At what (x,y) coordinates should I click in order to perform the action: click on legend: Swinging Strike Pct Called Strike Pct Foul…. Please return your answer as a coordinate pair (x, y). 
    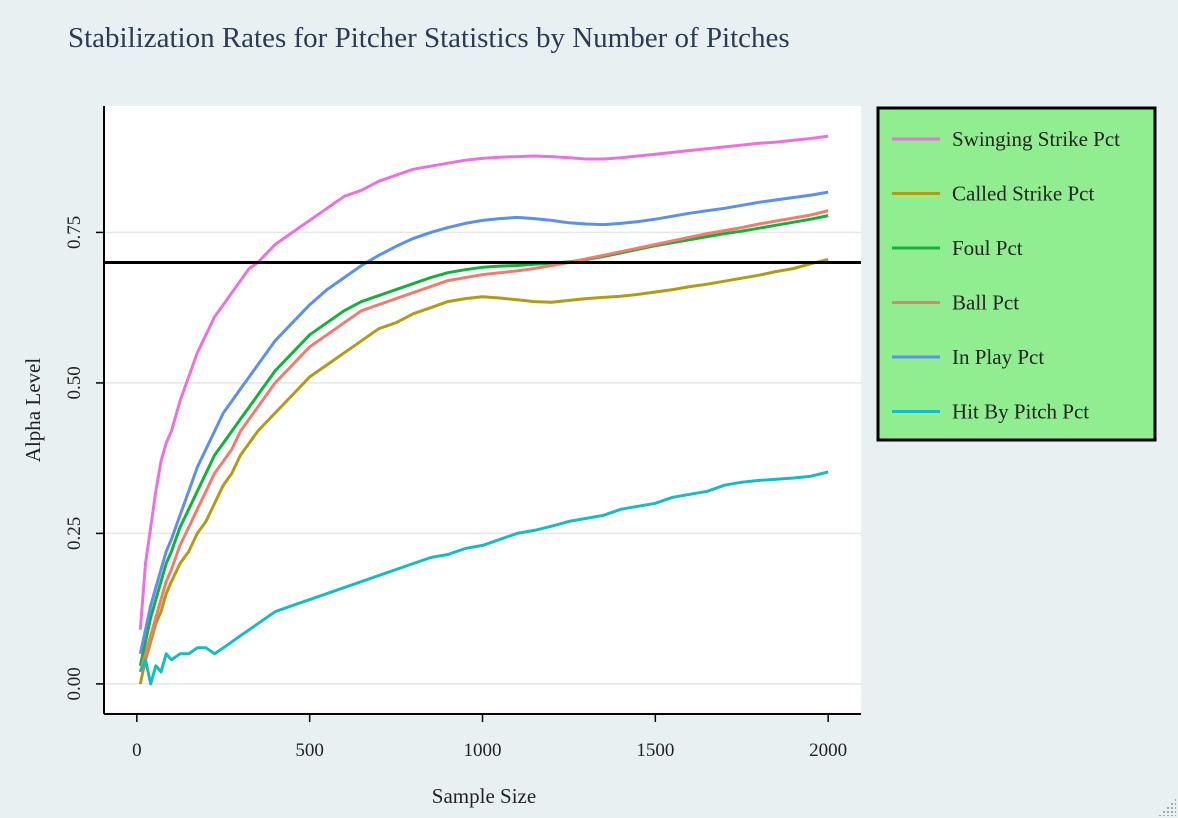
    Looking at the image, I should click on (1016, 274).